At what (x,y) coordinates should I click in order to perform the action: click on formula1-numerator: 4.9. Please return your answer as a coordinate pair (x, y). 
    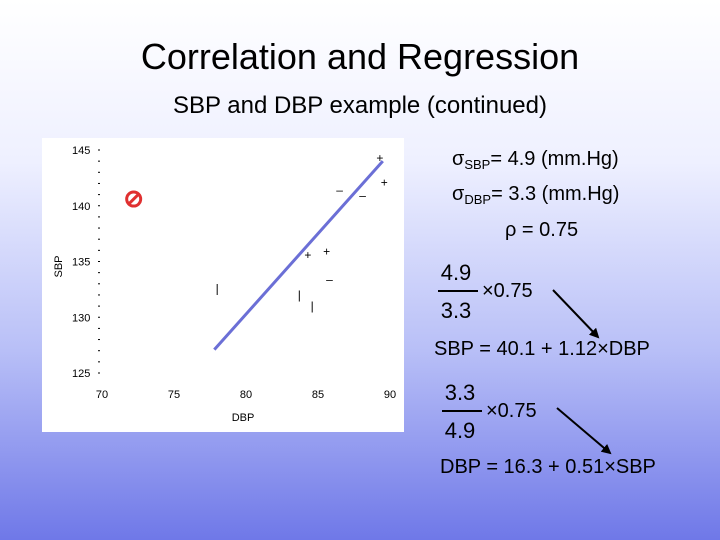
    Looking at the image, I should click on (456, 272).